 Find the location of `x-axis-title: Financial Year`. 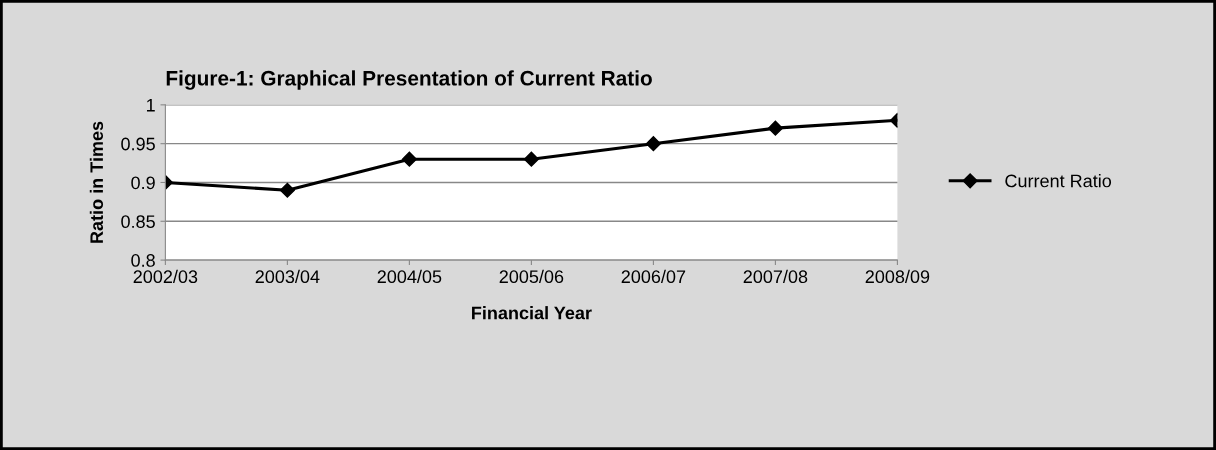

x-axis-title: Financial Year is located at coordinates (532, 313).